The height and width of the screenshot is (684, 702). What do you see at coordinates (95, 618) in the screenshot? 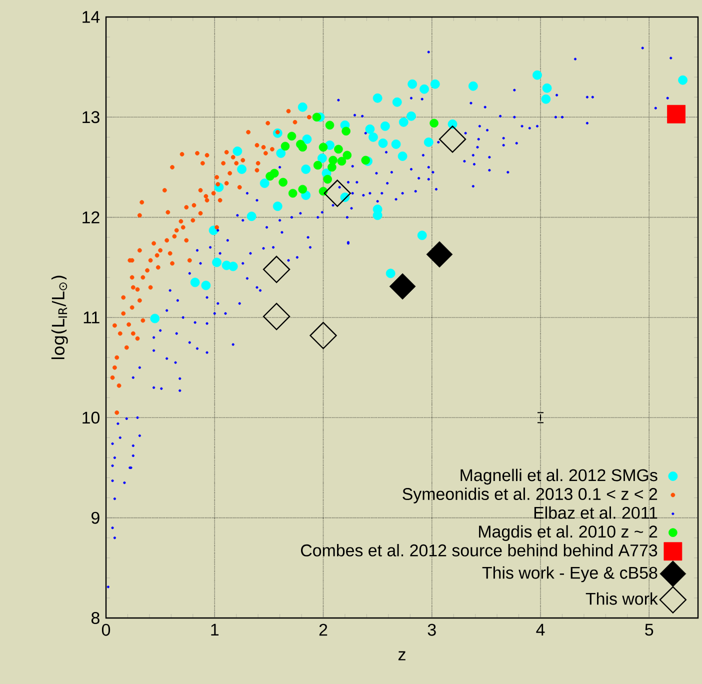
I see `y-tick-label: 8` at bounding box center [95, 618].